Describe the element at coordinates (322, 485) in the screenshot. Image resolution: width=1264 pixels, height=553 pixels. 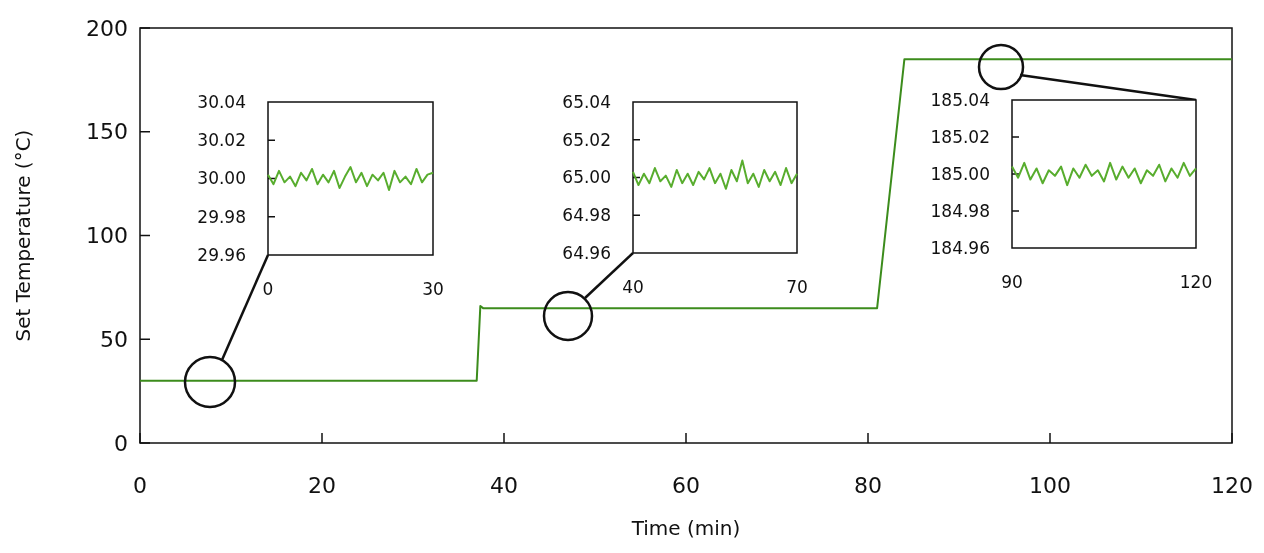
I see `x-tick-label: 20` at that location.